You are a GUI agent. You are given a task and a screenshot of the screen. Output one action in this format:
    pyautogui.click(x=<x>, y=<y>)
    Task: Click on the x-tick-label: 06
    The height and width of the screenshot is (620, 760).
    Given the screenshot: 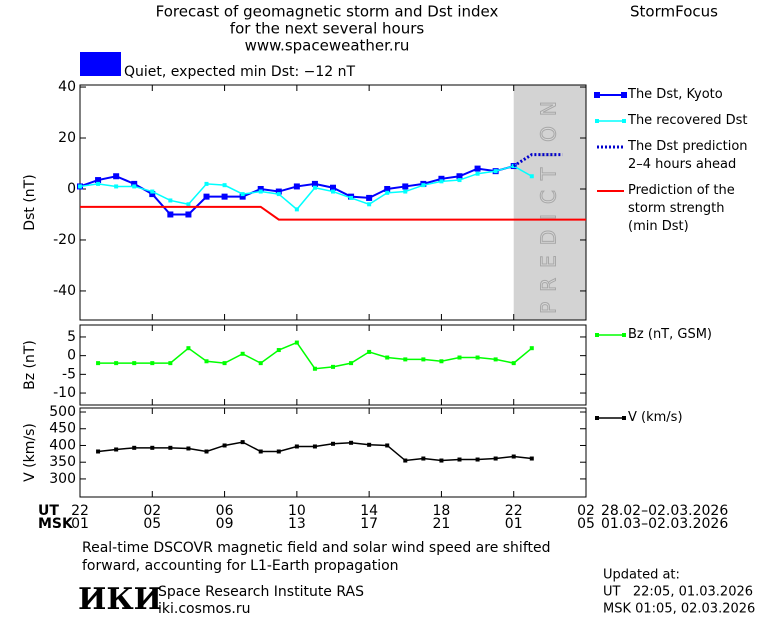 What is the action you would take?
    pyautogui.click(x=225, y=511)
    